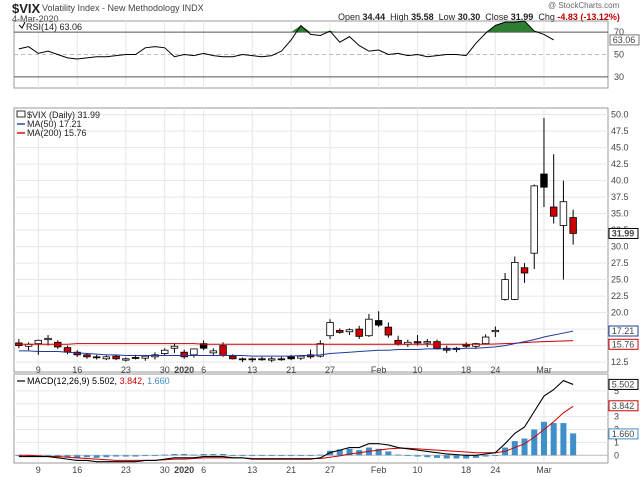 The width and height of the screenshot is (640, 477). What do you see at coordinates (620, 263) in the screenshot?
I see `price-y-tick-label: 27.5` at bounding box center [620, 263].